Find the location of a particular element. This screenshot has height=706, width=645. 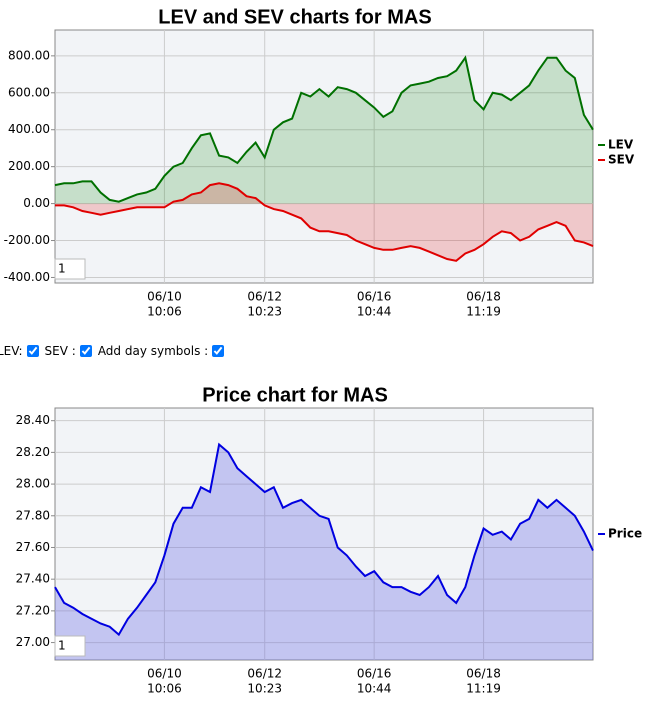

legend-label: SEV is located at coordinates (621, 160).